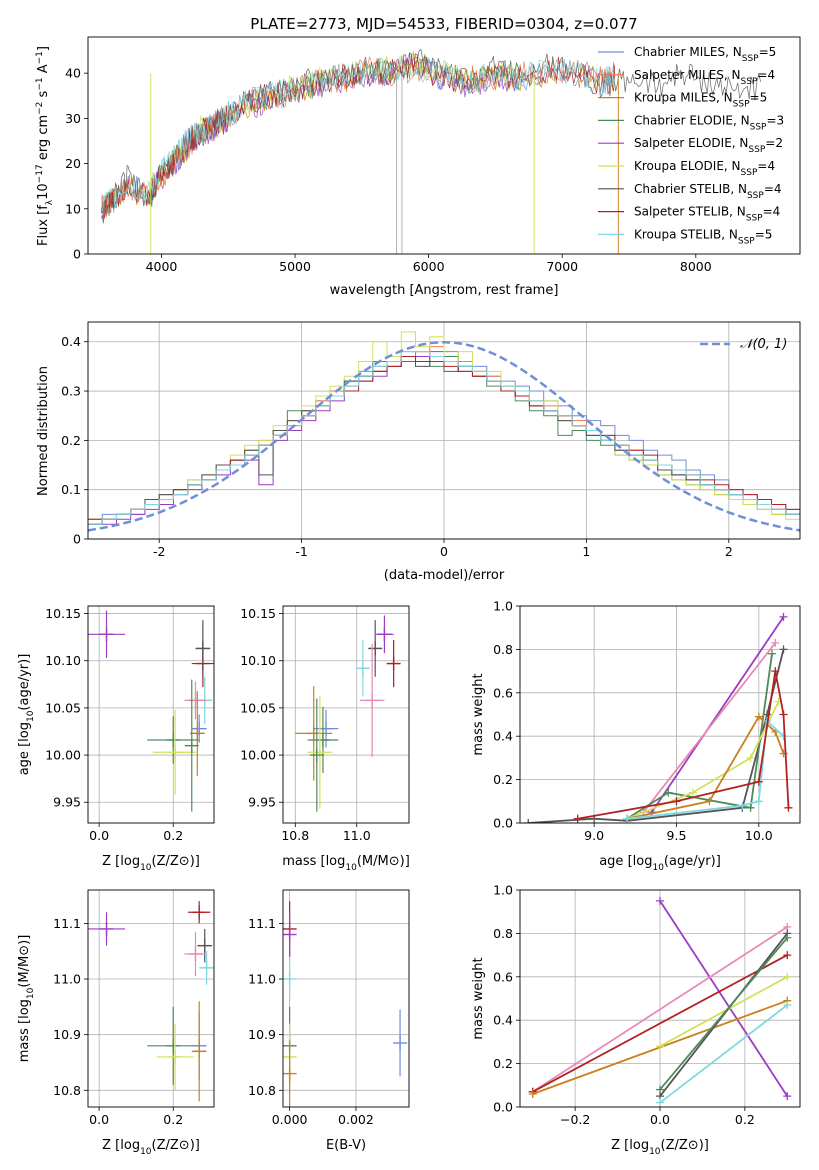 Image resolution: width=819 pixels, height=1170 pixels. Describe the element at coordinates (43, 225) in the screenshot. I see `y-axis-label-part: Flux [f` at that location.